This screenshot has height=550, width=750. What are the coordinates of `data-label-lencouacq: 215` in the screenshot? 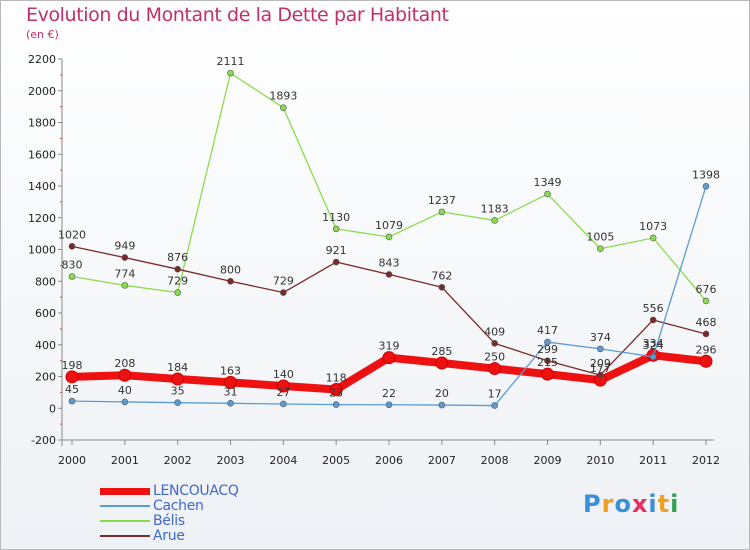 It's located at (547, 362).